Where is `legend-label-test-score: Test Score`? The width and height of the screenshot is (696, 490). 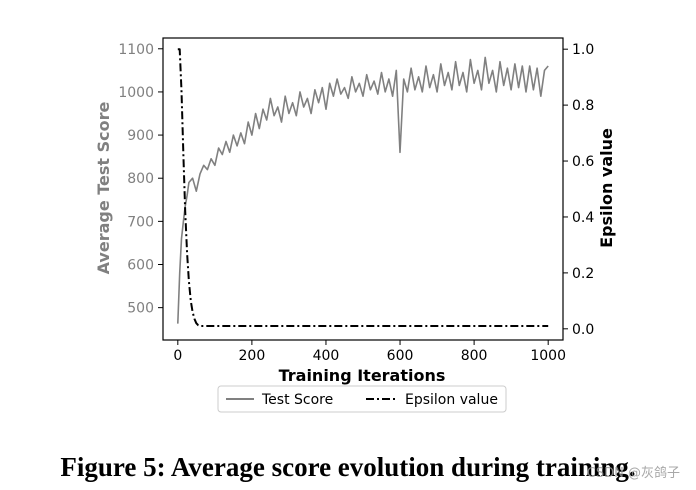
legend-label-test-score: Test Score is located at coordinates (297, 400).